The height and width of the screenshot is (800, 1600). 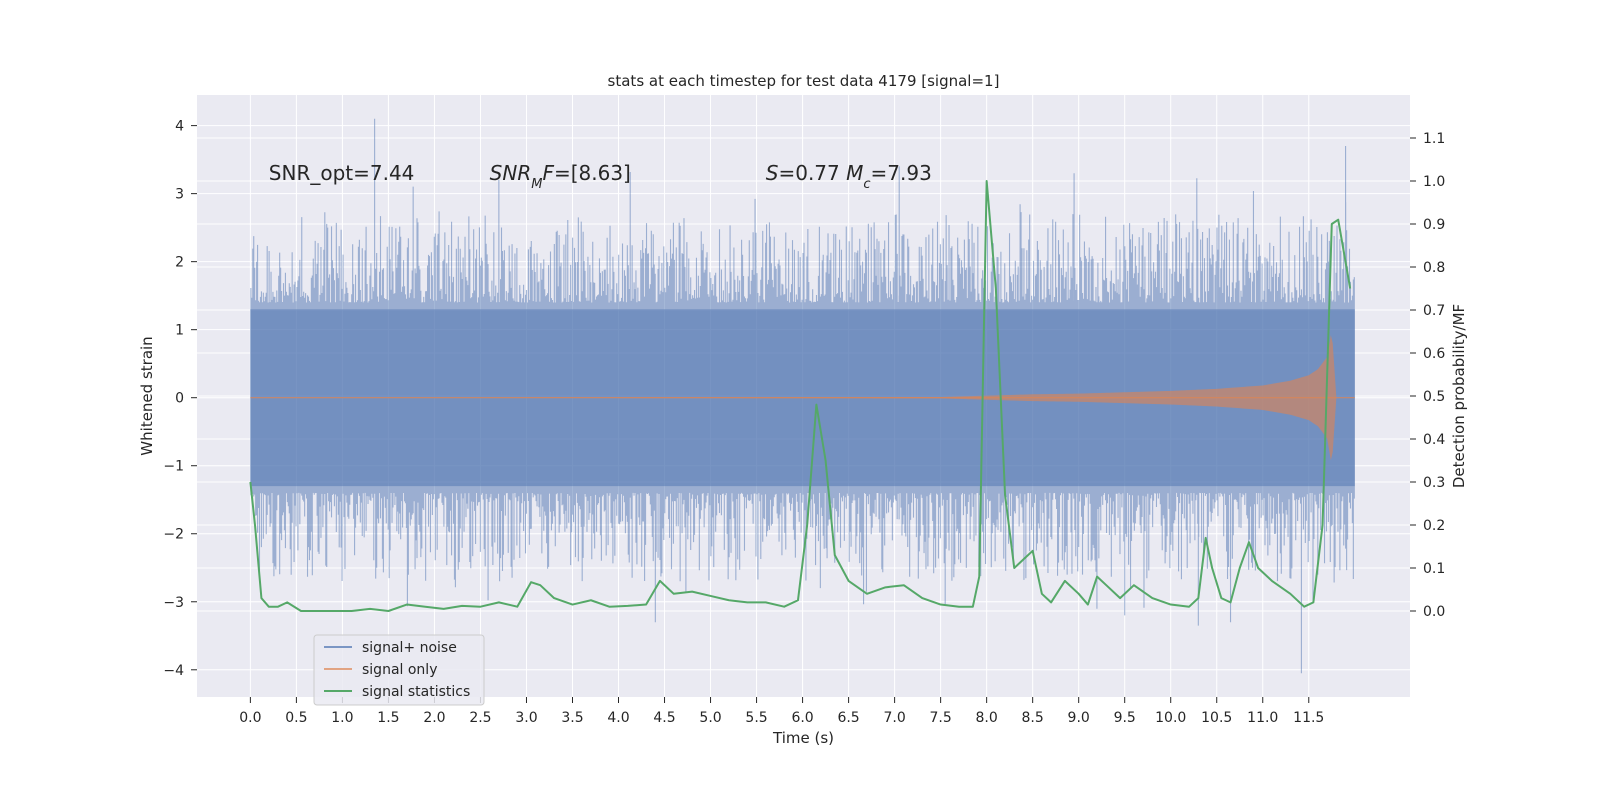 What do you see at coordinates (1170, 718) in the screenshot?
I see `x-tick-label: 10.0` at bounding box center [1170, 718].